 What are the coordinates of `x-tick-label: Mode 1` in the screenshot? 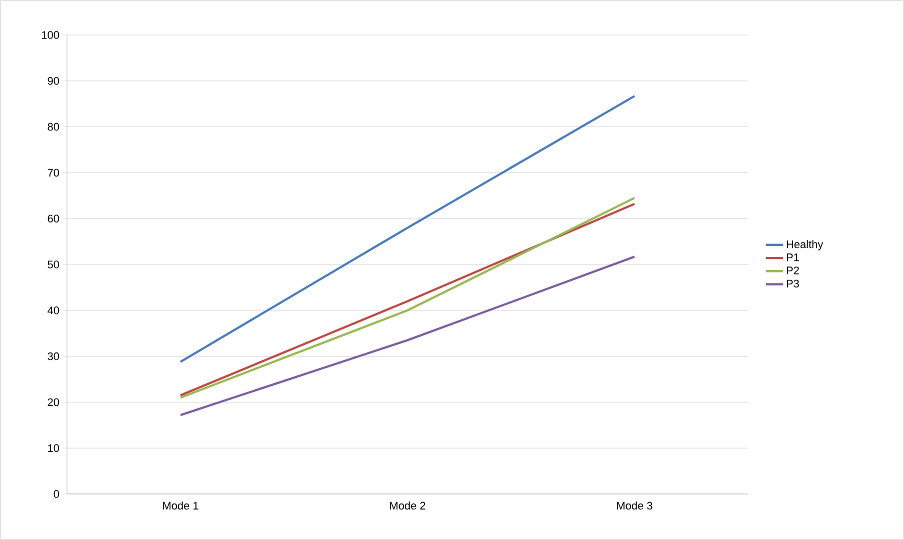 It's located at (180, 506).